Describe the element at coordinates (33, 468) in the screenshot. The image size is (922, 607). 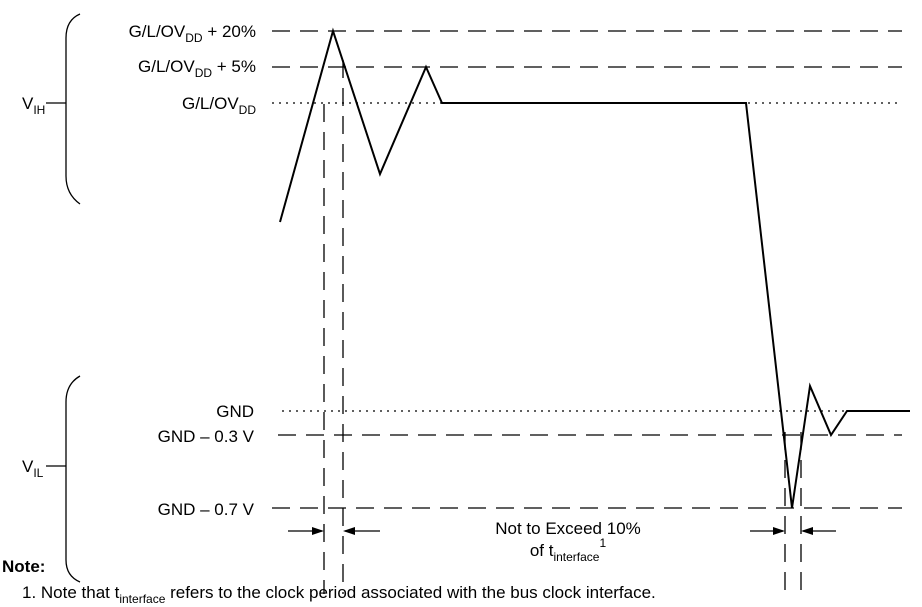
I see `vil-label: VIL` at that location.